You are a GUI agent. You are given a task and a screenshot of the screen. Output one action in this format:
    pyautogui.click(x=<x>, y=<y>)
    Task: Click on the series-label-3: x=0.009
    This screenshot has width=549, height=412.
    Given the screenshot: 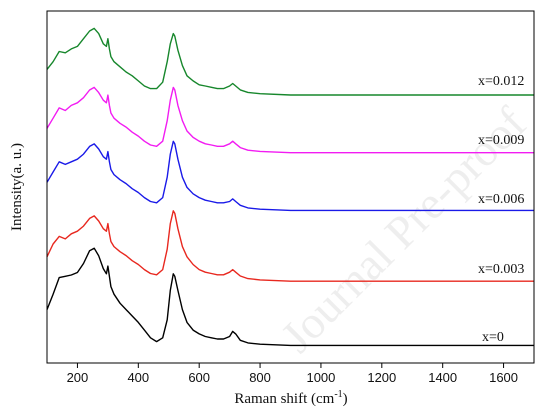 What is the action you would take?
    pyautogui.click(x=501, y=140)
    